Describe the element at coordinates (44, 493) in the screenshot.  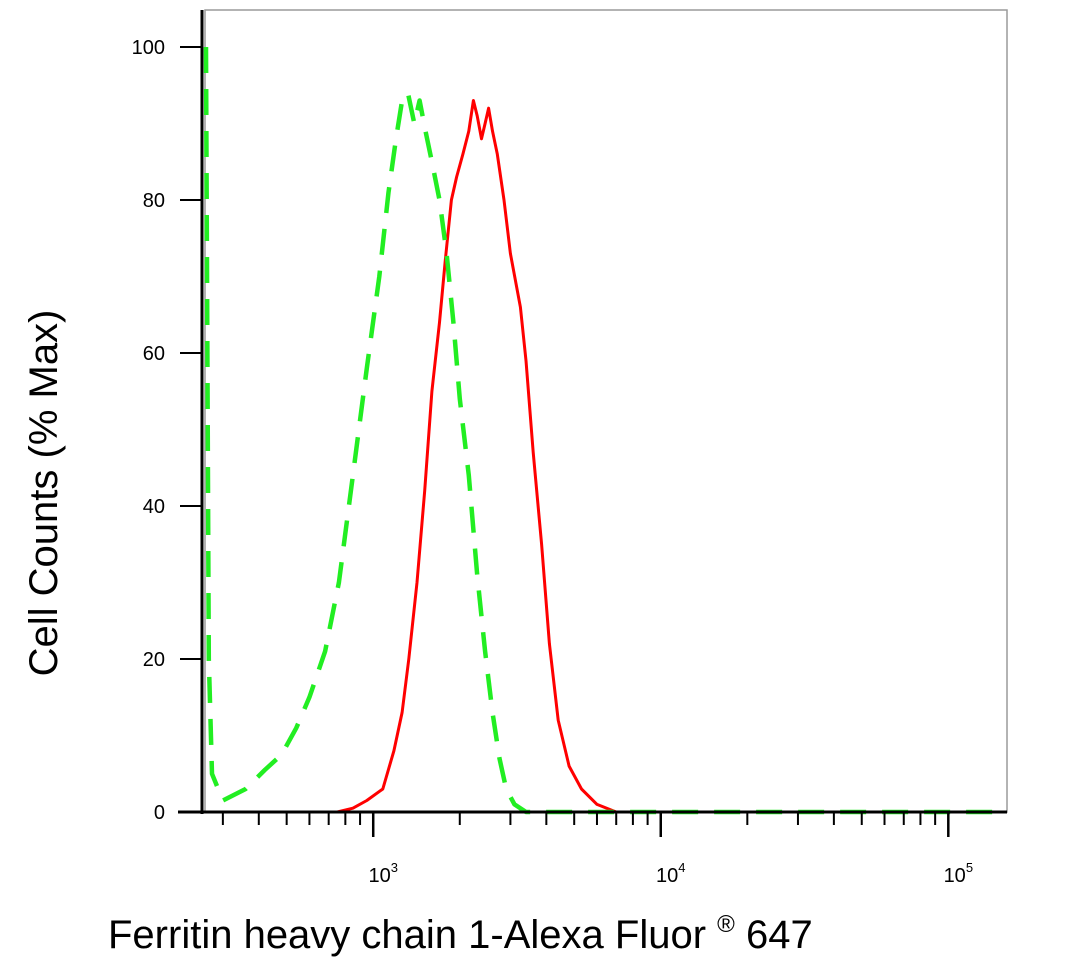
I see `y-axis-title: Cell Counts (% Max)` at that location.